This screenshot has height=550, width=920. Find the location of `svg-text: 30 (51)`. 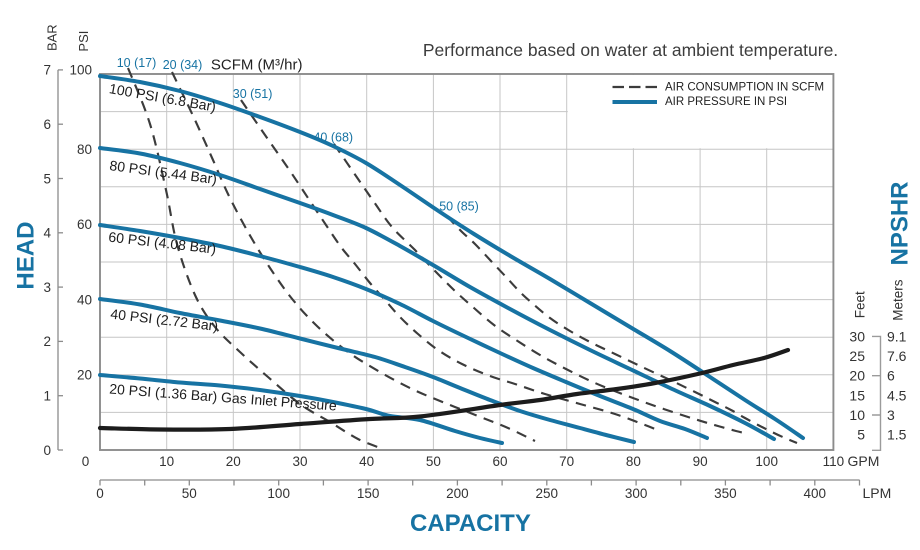

svg-text: 30 (51) is located at coordinates (253, 94).